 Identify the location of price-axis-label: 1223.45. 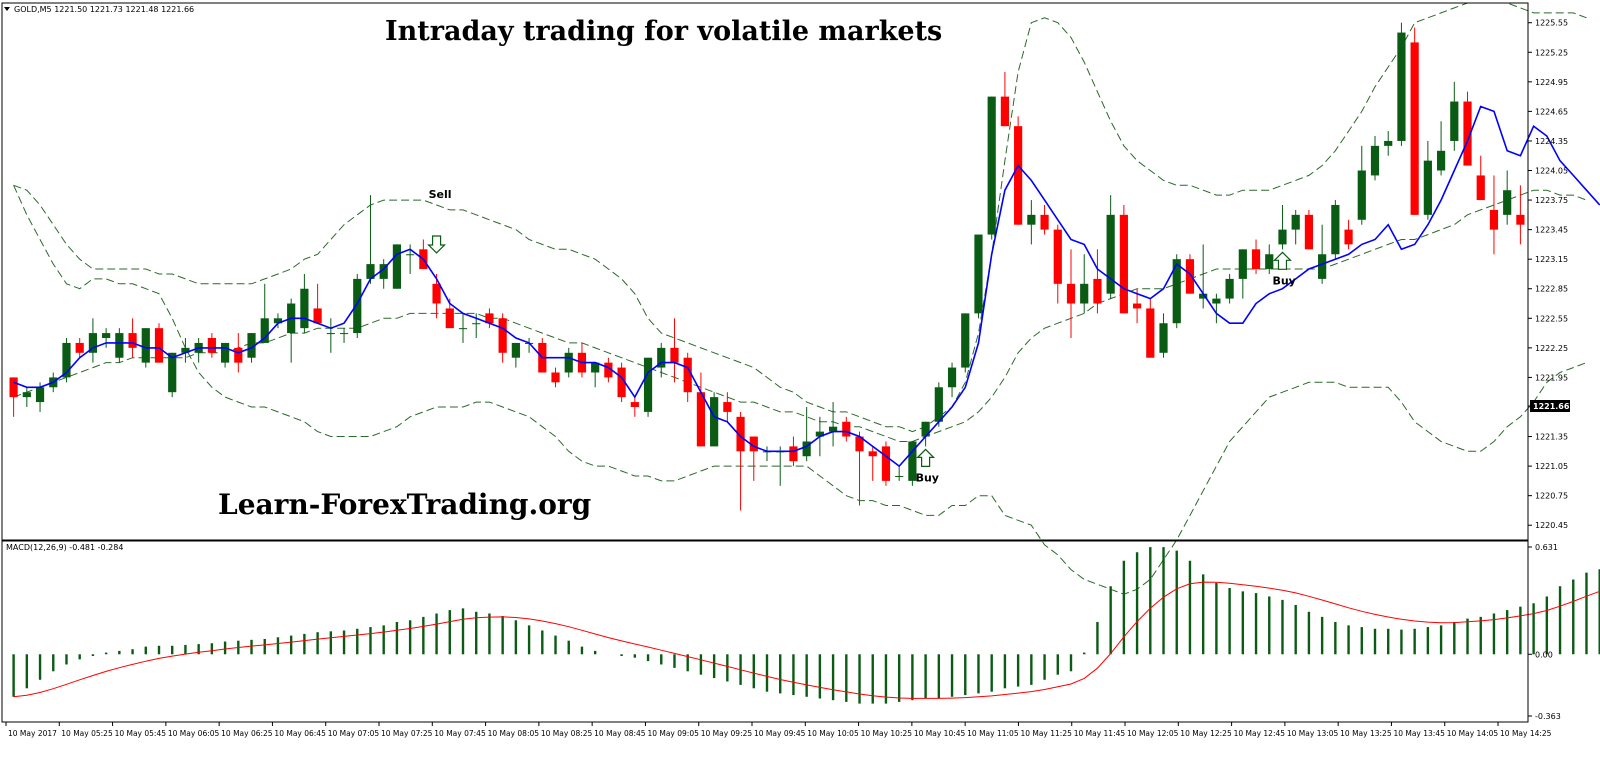
(1551, 230).